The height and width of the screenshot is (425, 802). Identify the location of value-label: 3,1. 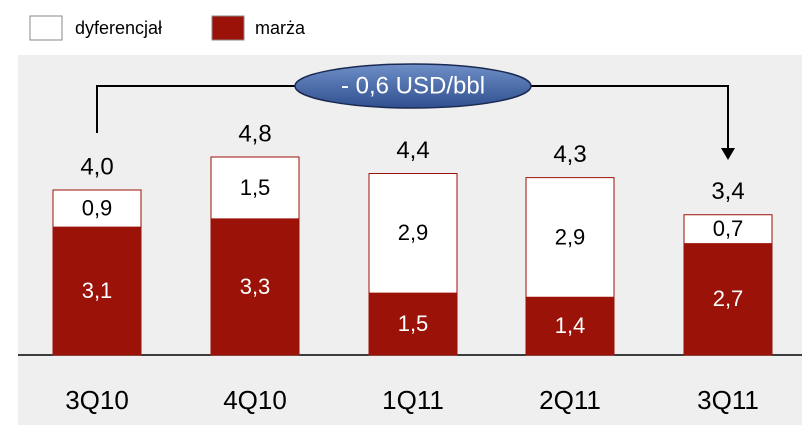
(97, 290).